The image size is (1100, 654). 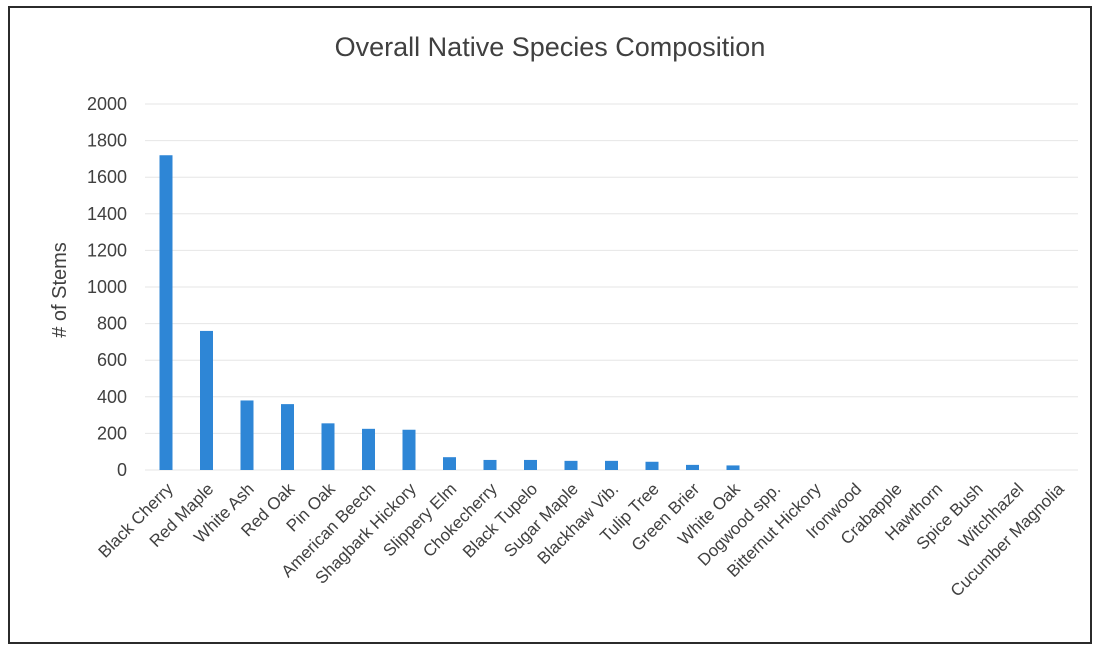 What do you see at coordinates (107, 104) in the screenshot?
I see `y-tick-label: 2000` at bounding box center [107, 104].